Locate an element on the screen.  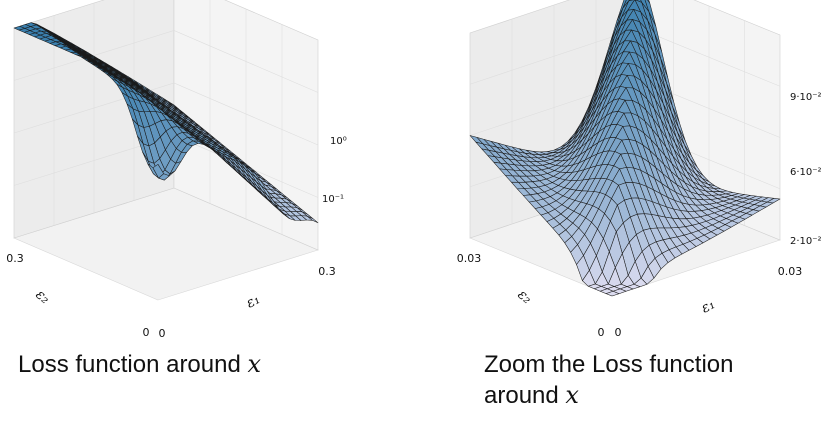
y-tick-label-max: 0.03 is located at coordinates (469, 258).